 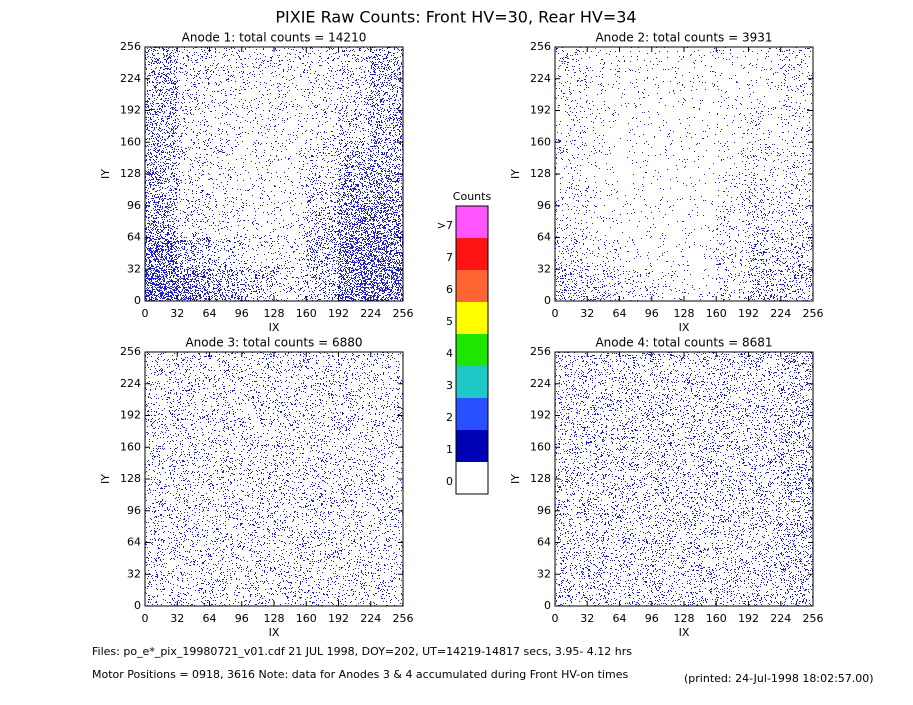 What do you see at coordinates (449, 417) in the screenshot?
I see `colorbar-label: 2` at bounding box center [449, 417].